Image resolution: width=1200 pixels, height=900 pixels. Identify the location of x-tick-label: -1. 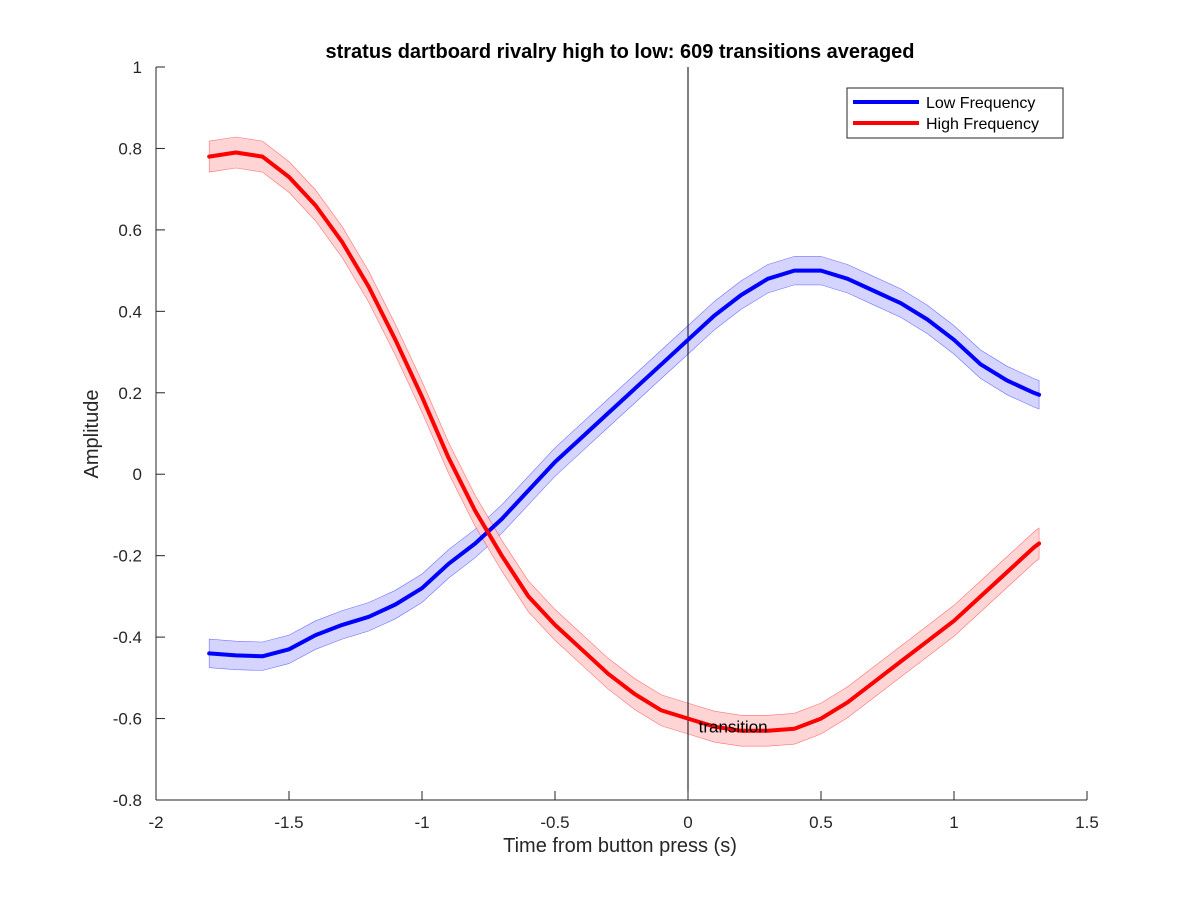
(421, 822).